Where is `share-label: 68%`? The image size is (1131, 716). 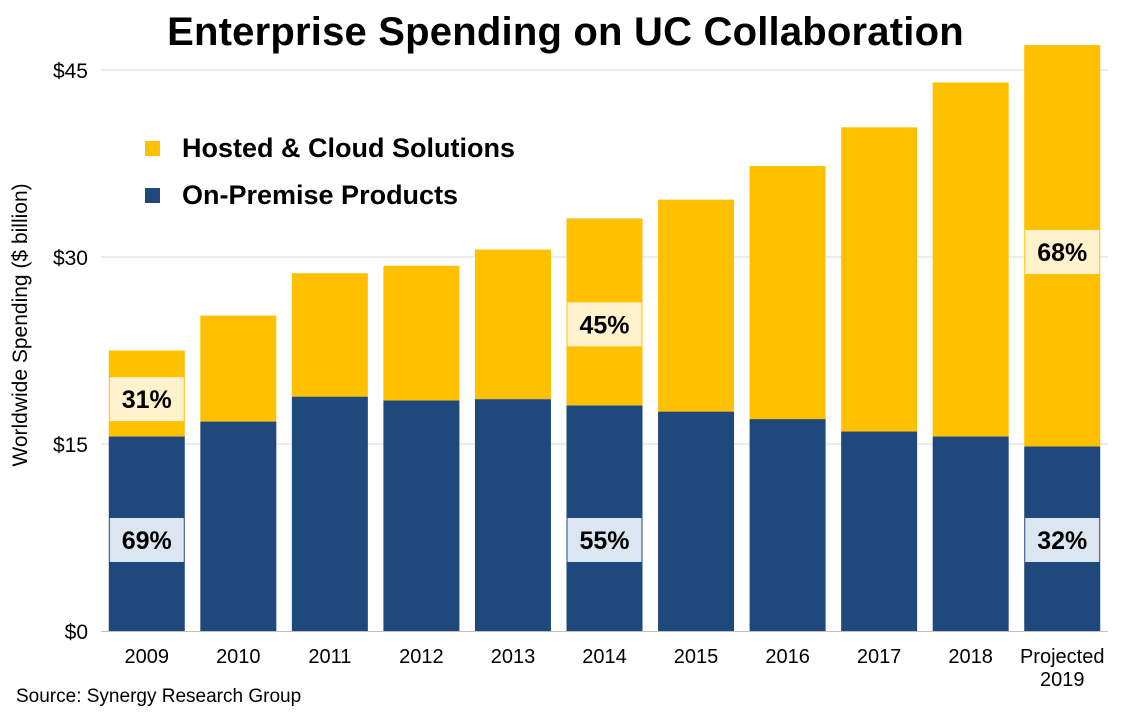 share-label: 68% is located at coordinates (1062, 253).